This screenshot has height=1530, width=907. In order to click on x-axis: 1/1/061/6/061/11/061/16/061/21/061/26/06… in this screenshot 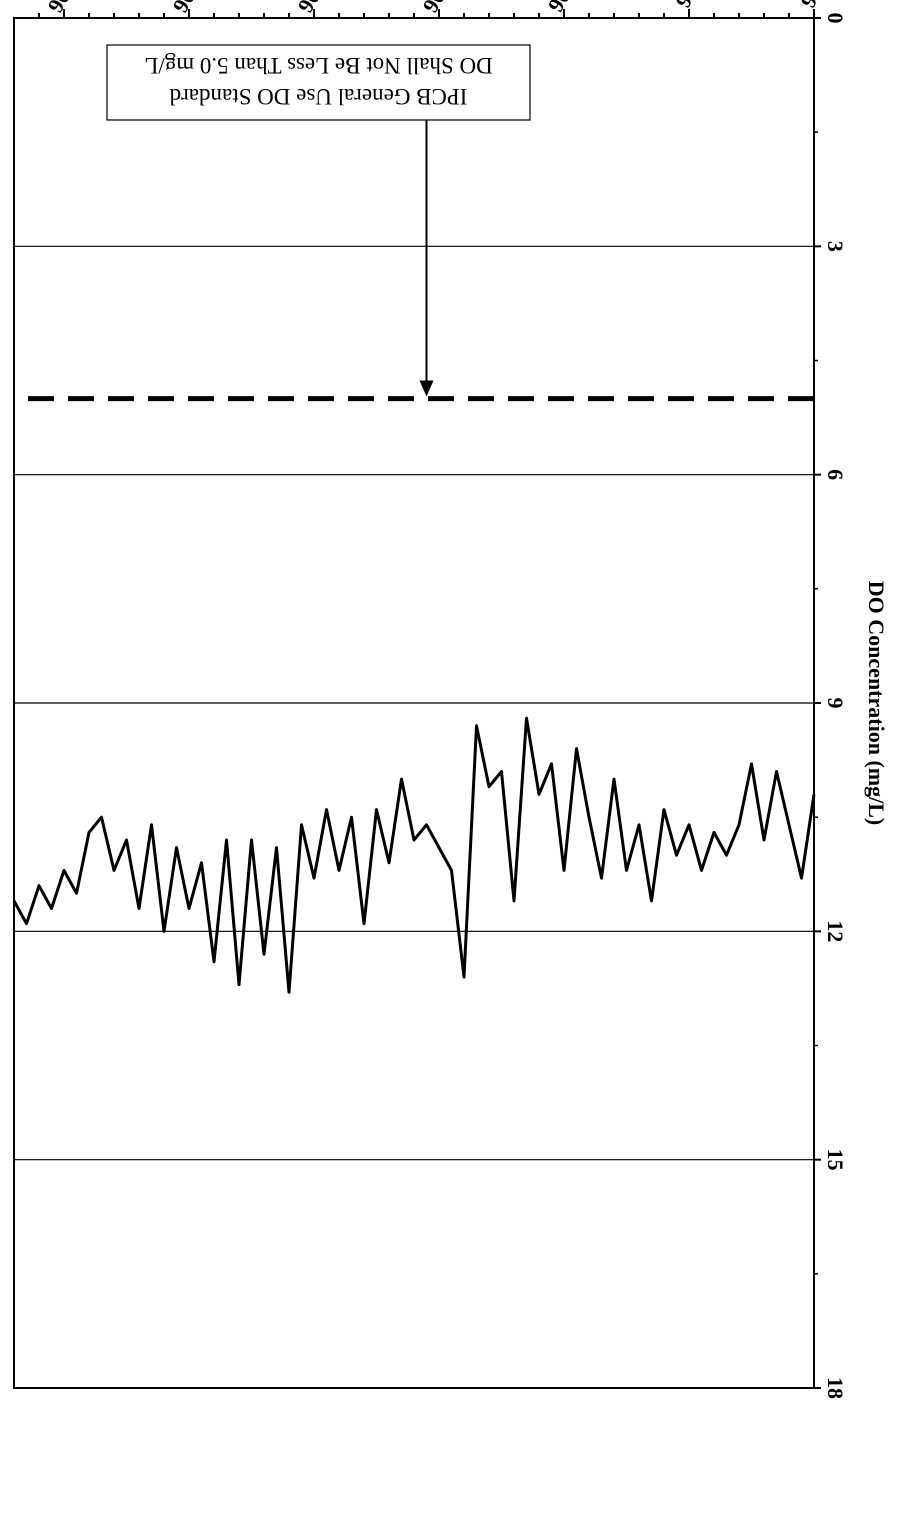, I will do `click(442, 9)`.